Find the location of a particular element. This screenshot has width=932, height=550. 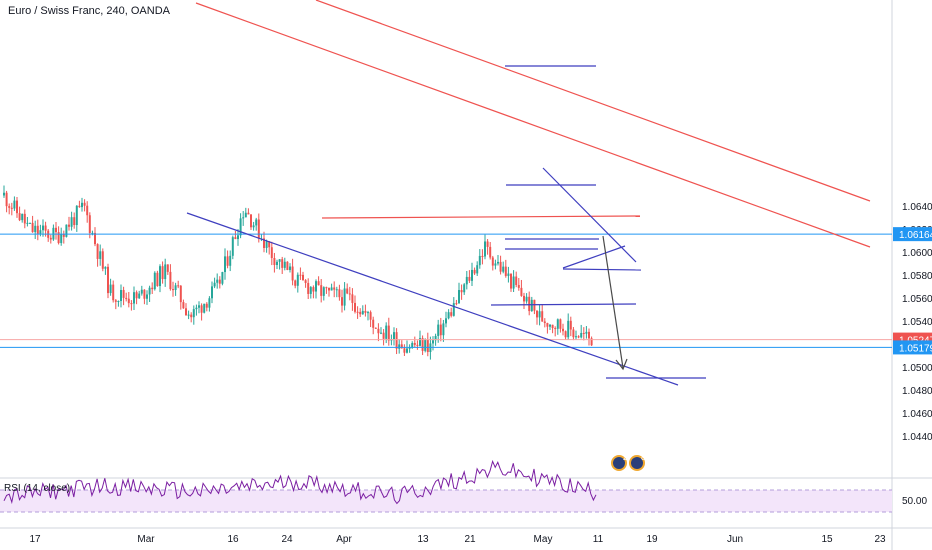

rsi-band is located at coordinates (446, 501).